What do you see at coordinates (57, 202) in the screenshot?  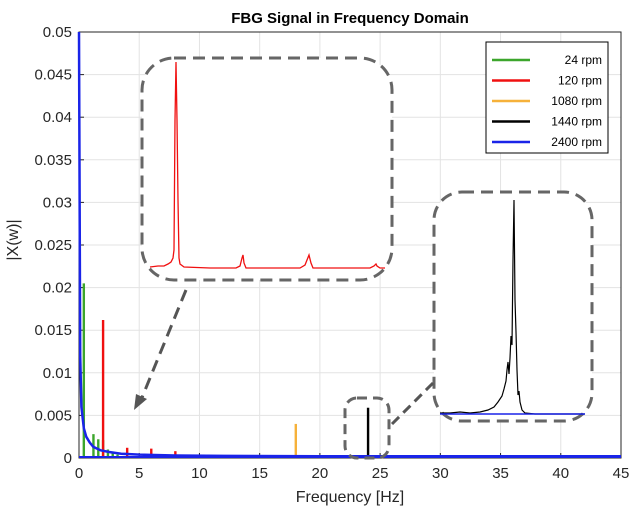 I see `y-tick-label: 0.03` at bounding box center [57, 202].